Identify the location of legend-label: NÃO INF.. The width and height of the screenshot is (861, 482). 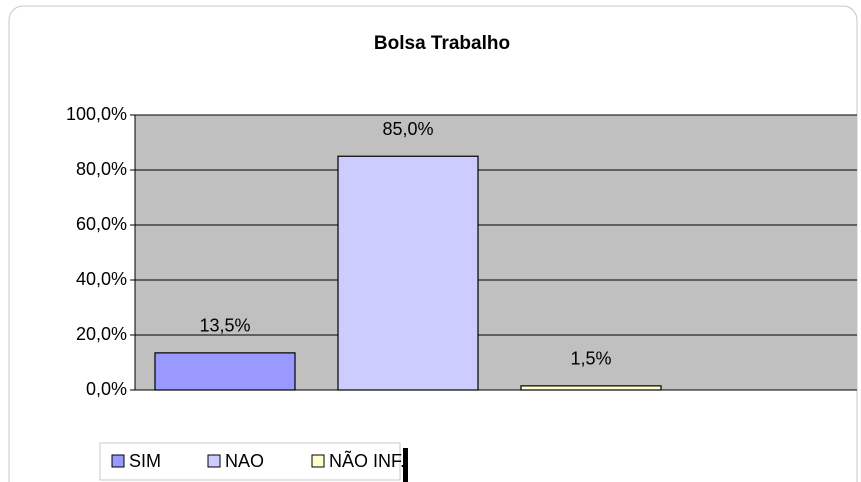
(367, 460).